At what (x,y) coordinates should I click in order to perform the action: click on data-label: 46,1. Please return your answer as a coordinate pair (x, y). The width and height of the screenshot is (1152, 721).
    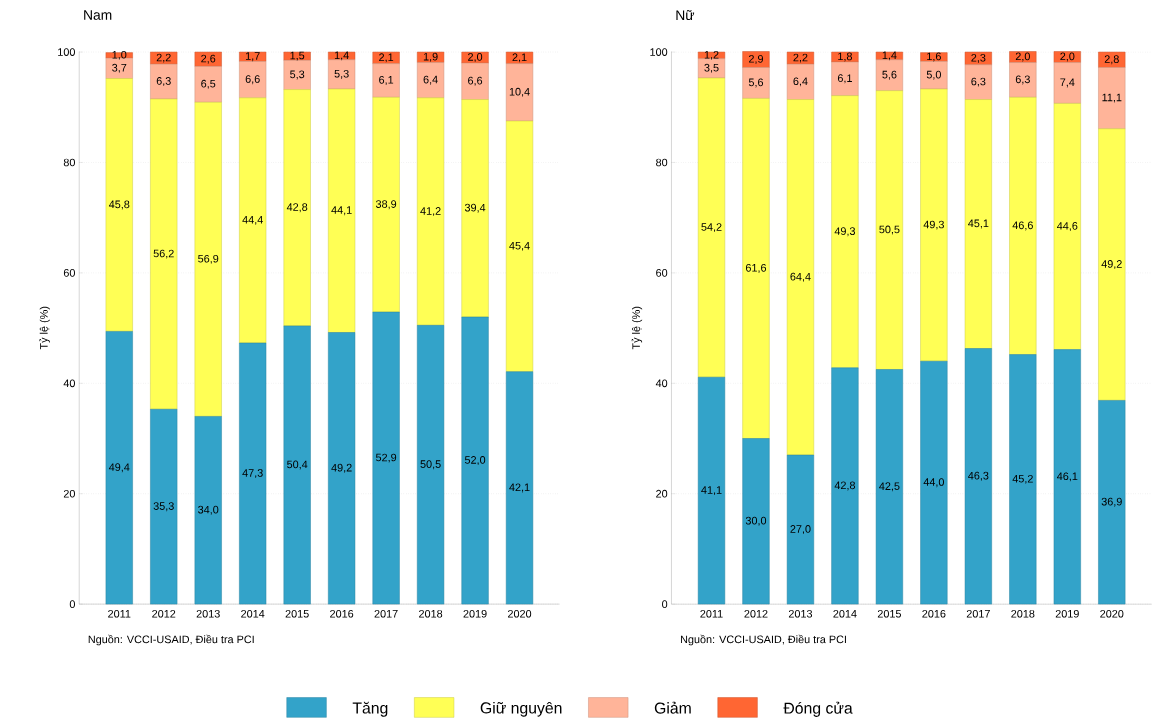
    Looking at the image, I should click on (1067, 477).